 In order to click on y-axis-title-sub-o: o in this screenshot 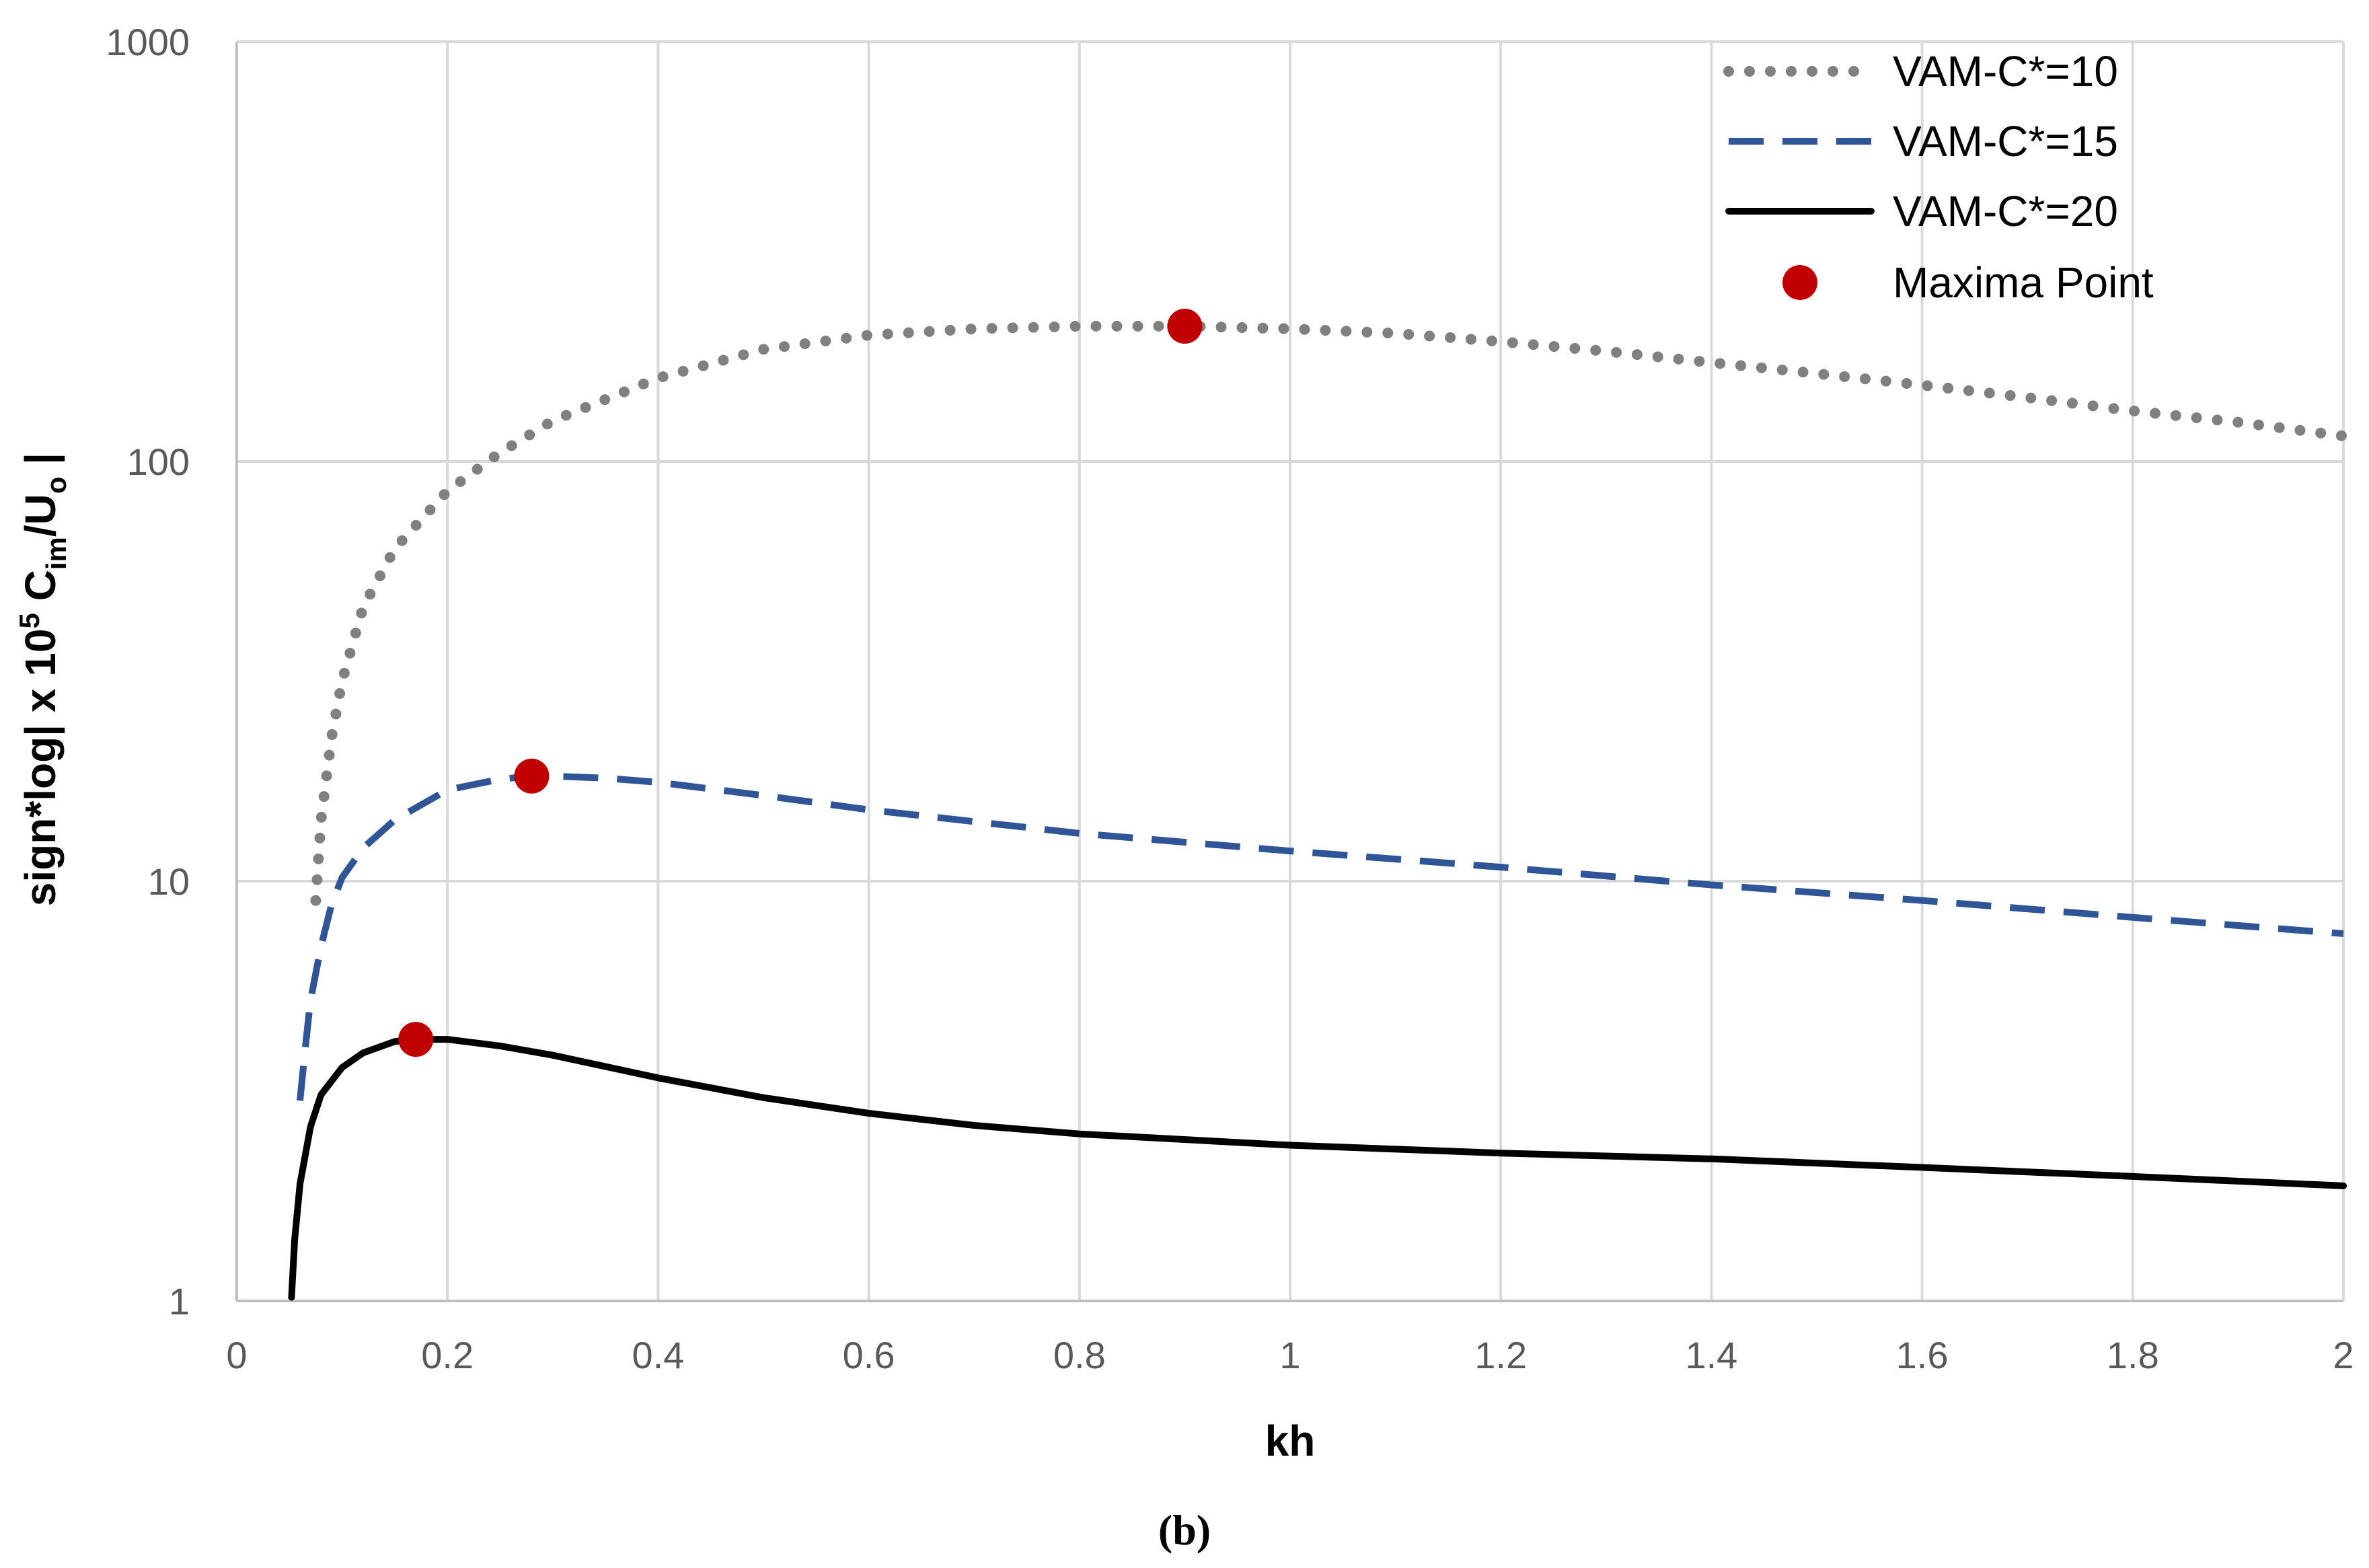, I will do `click(56, 485)`.